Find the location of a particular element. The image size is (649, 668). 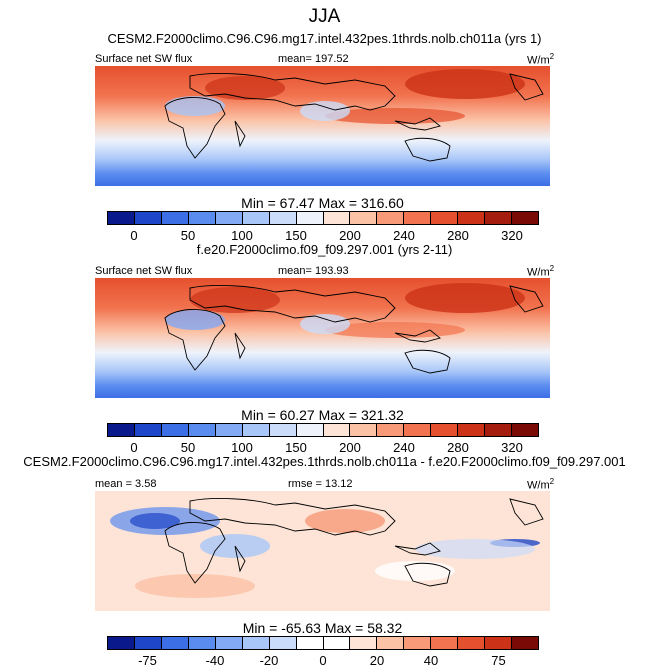

panel-3-coastlines is located at coordinates (354, 542).